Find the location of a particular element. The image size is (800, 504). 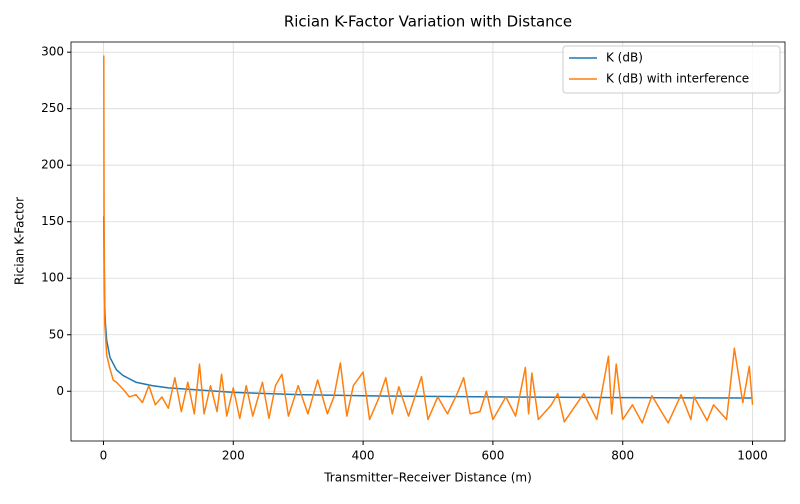

y-tick-label: 100 is located at coordinates (52, 278).